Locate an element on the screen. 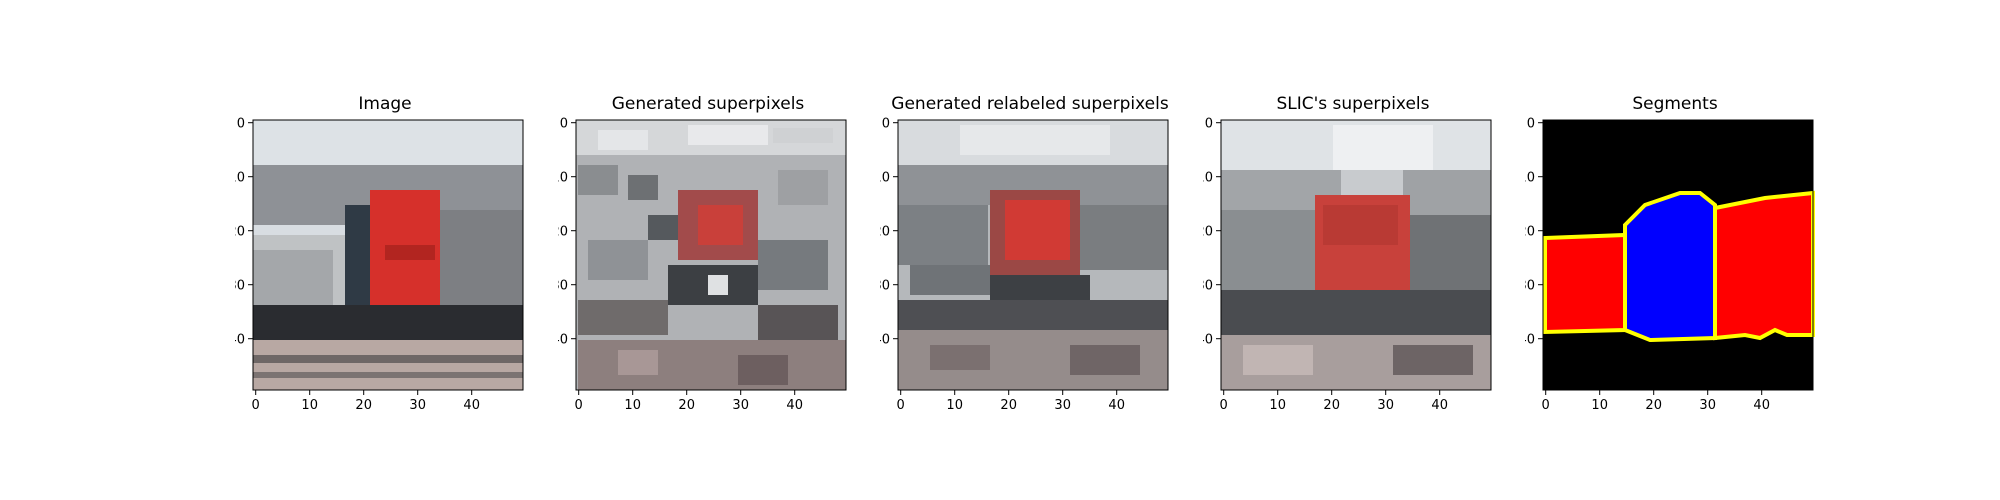 The height and width of the screenshot is (500, 2000). axes-generated: 0 10 20 30 40 0 10 20 30 40 is located at coordinates (702, 265).